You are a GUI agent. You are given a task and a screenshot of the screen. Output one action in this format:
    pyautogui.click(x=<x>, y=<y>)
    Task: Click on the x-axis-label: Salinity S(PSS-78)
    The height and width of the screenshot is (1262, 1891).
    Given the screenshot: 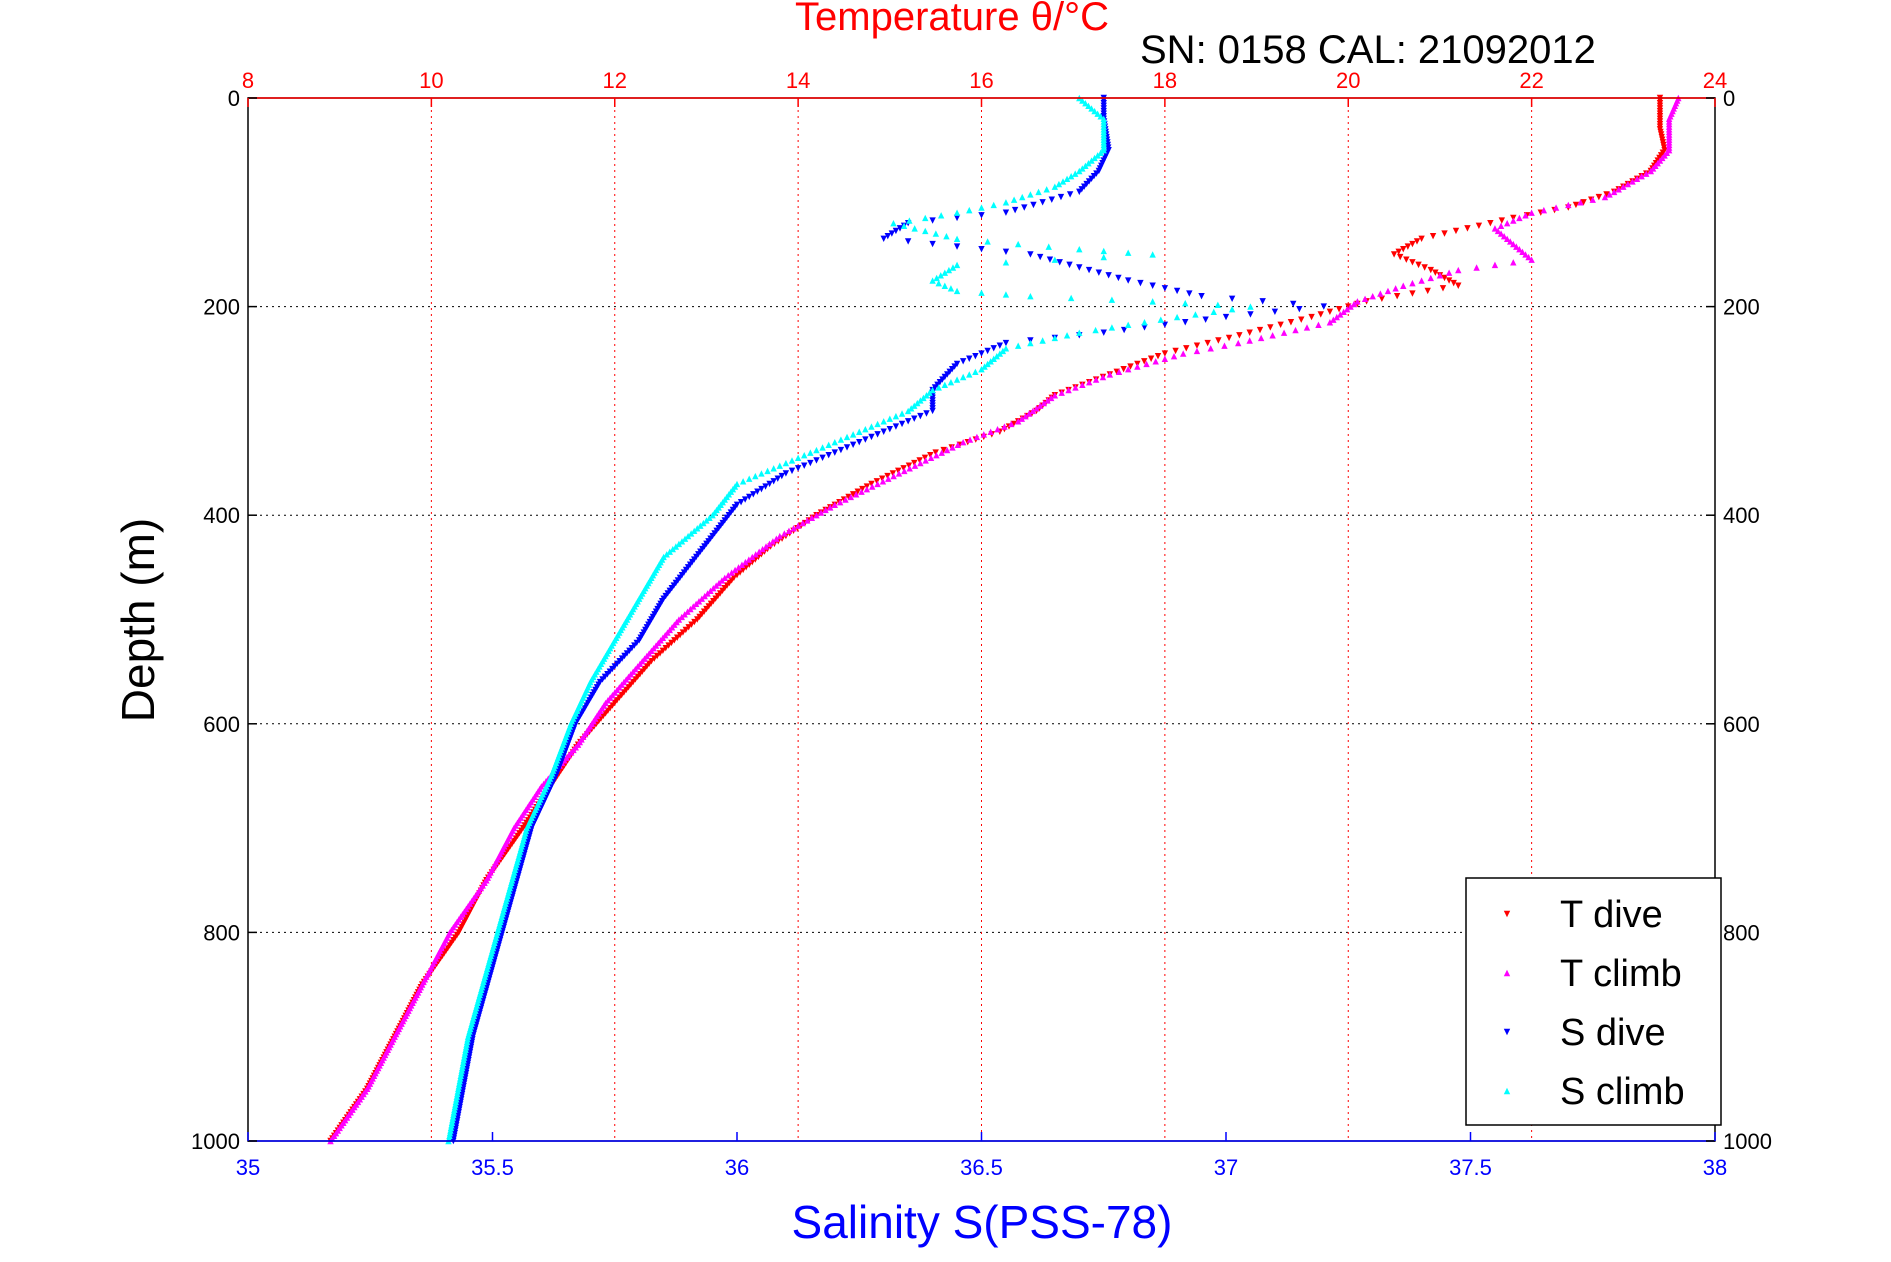 What is the action you would take?
    pyautogui.click(x=982, y=1222)
    